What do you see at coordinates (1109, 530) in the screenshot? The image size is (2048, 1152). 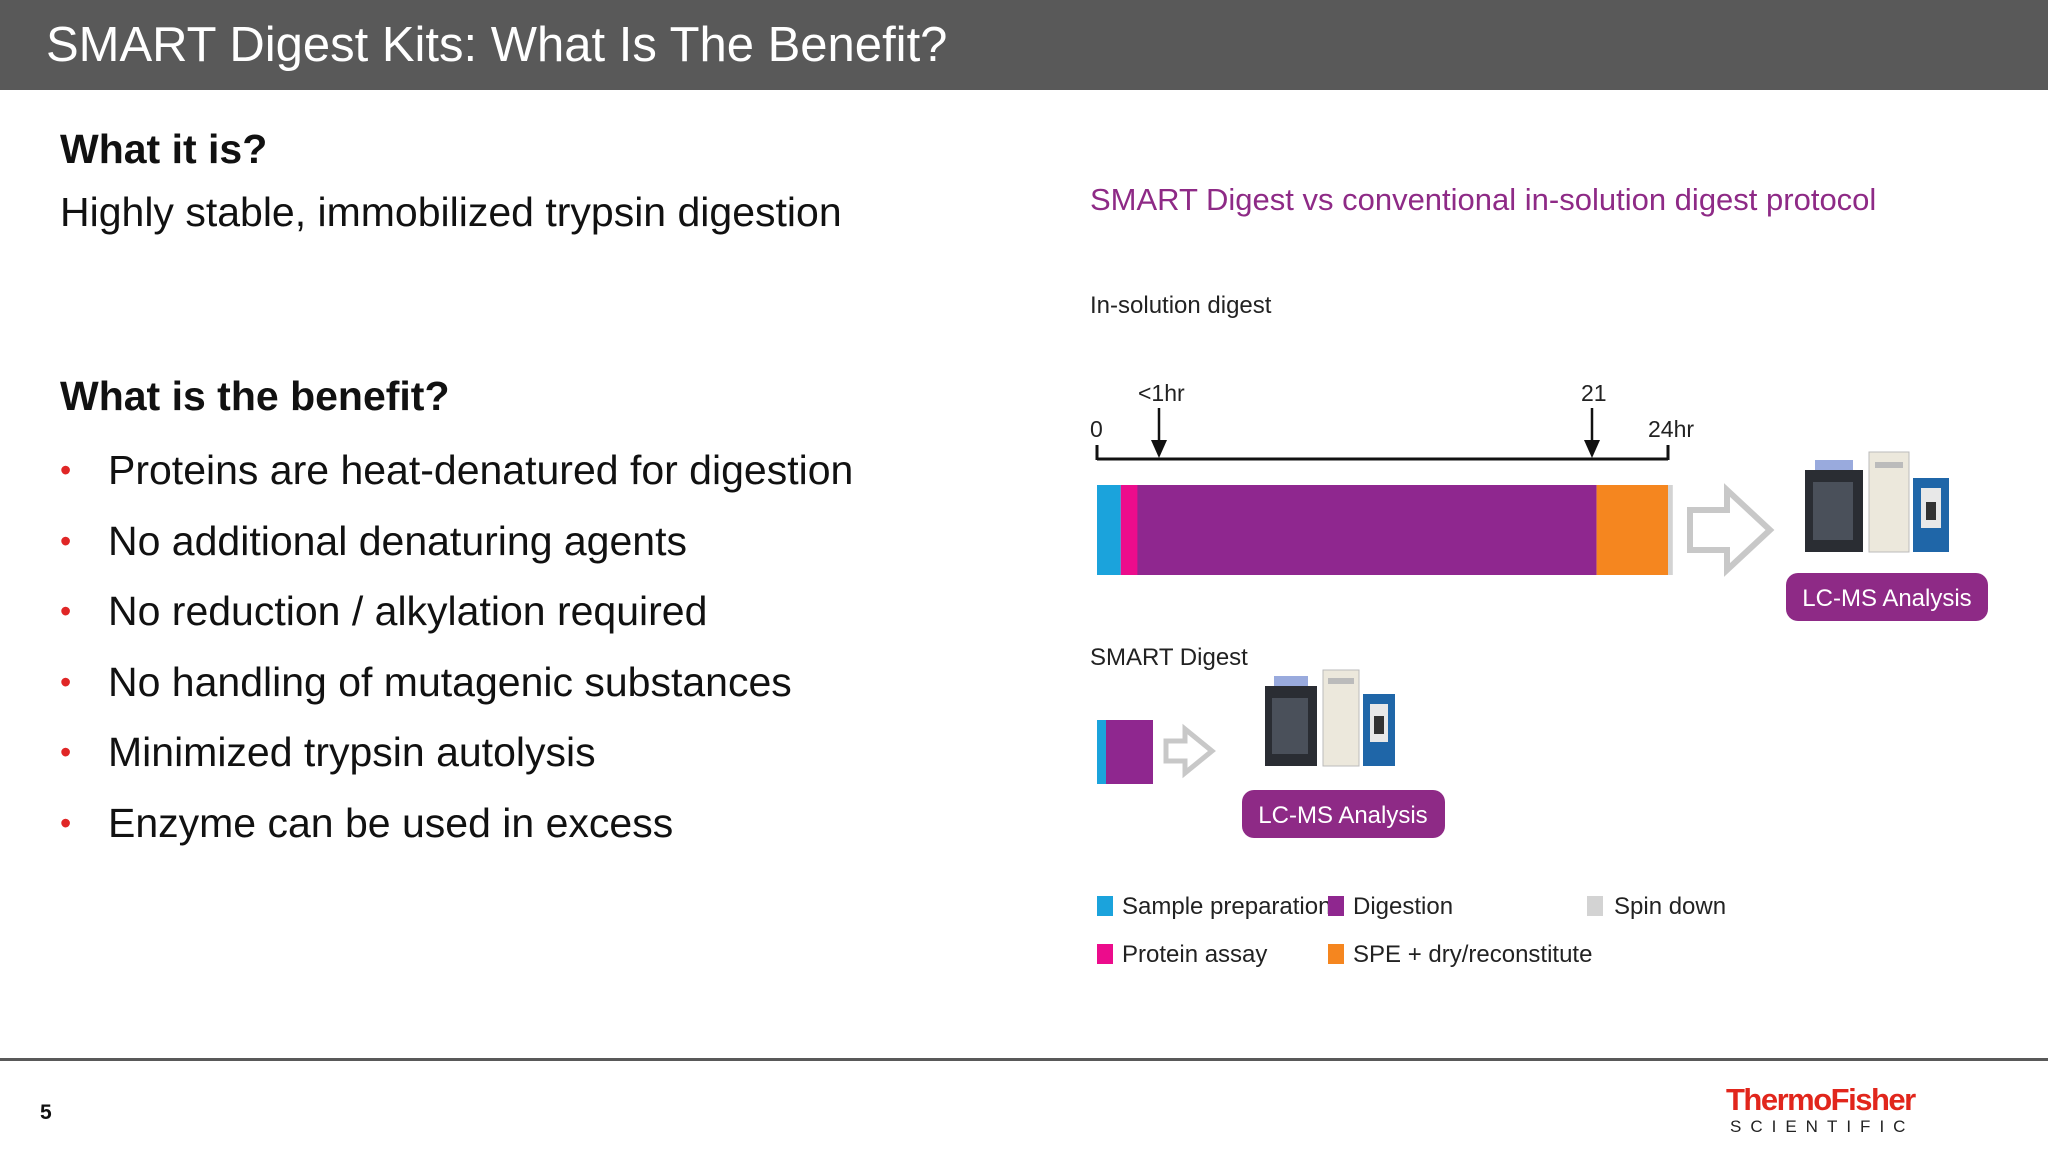 I see `segment-sample-preparation` at bounding box center [1109, 530].